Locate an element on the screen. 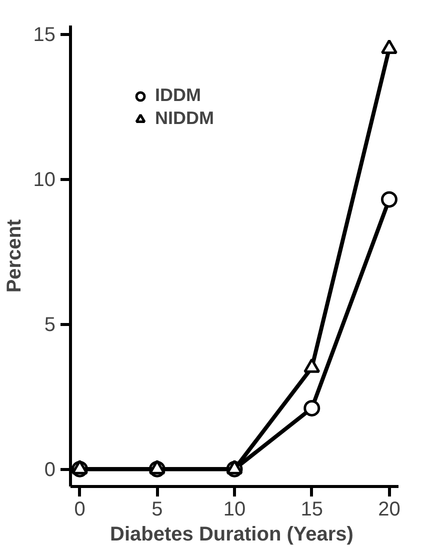 Image resolution: width=432 pixels, height=554 pixels. x-tick-label: 15 is located at coordinates (311, 509).